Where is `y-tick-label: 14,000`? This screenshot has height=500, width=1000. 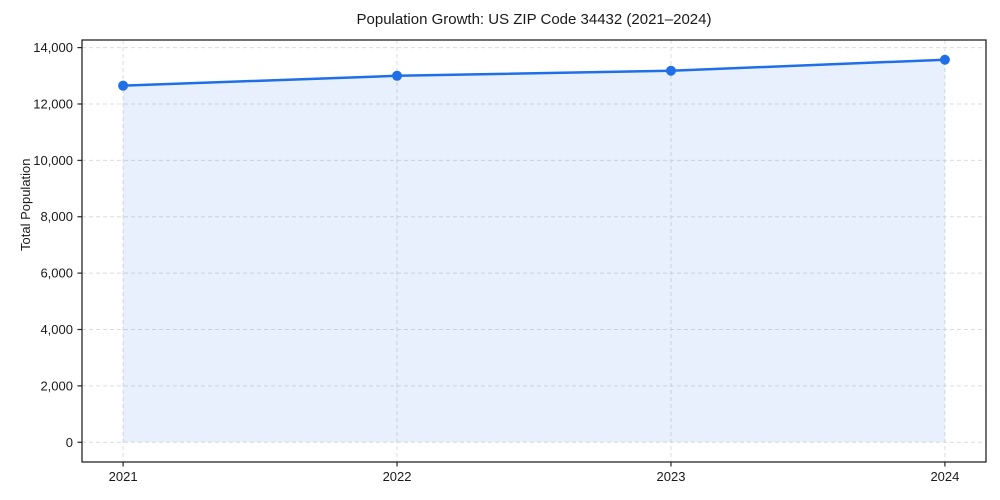 y-tick-label: 14,000 is located at coordinates (53, 47).